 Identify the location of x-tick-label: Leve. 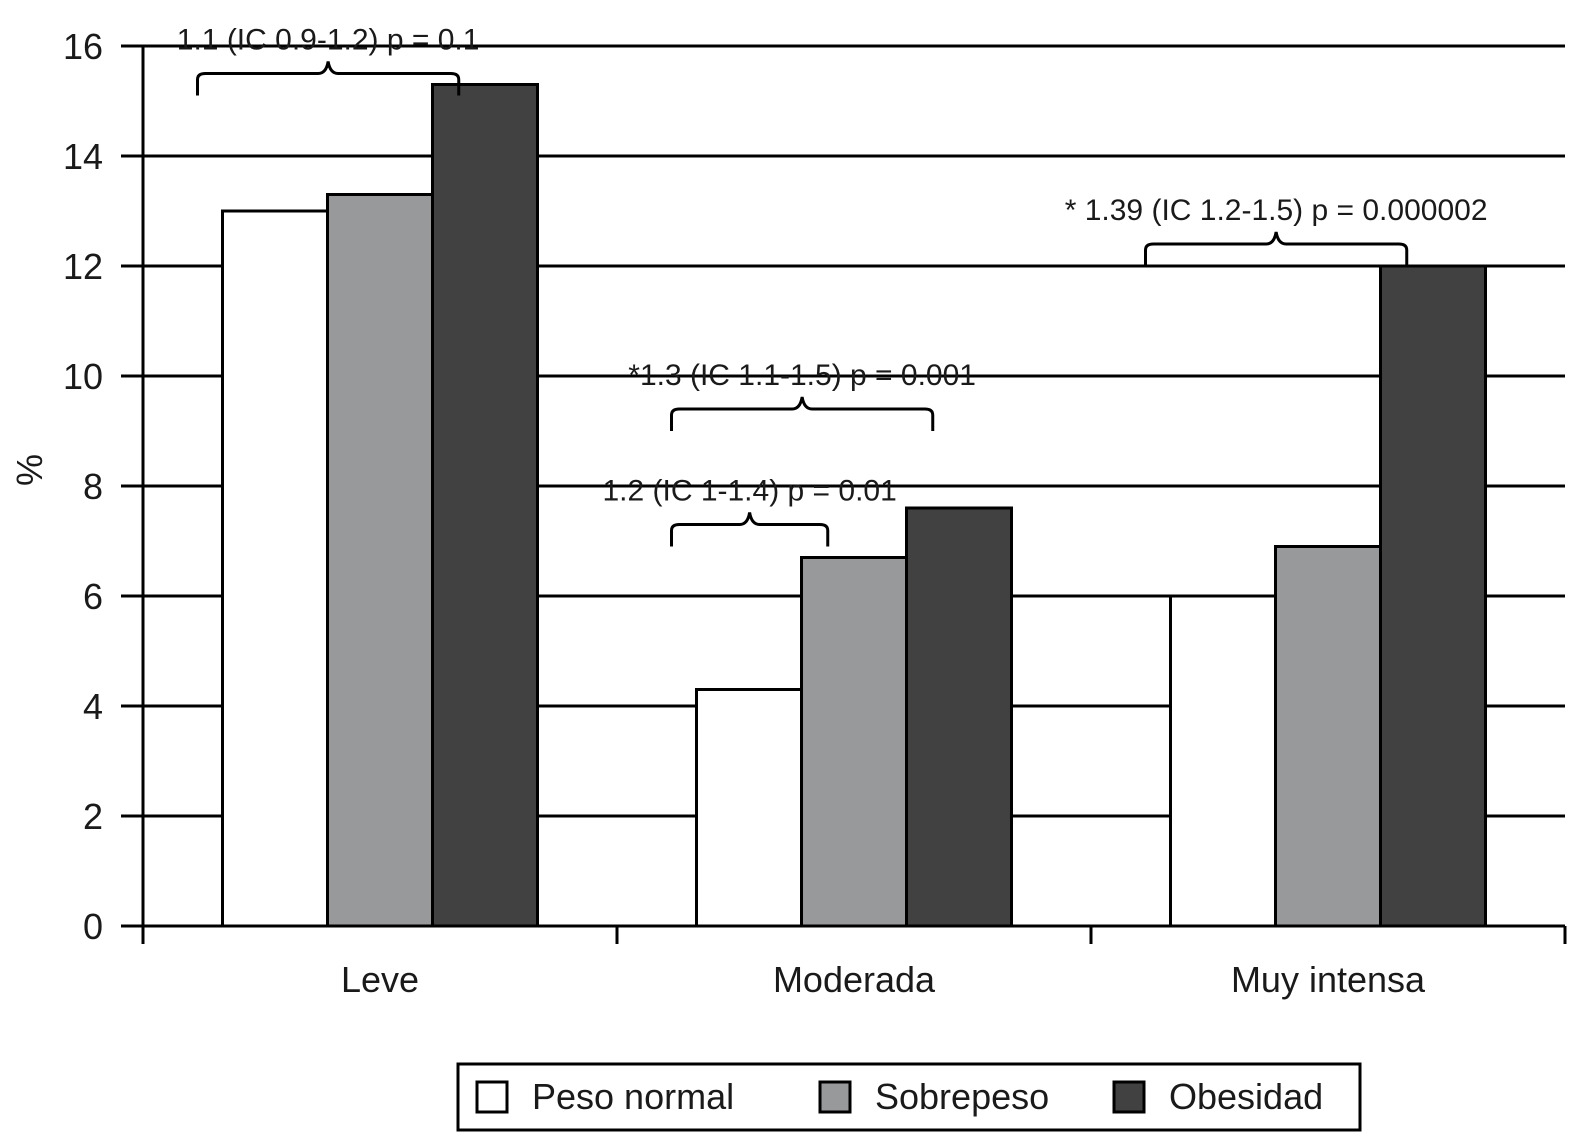
(380, 979).